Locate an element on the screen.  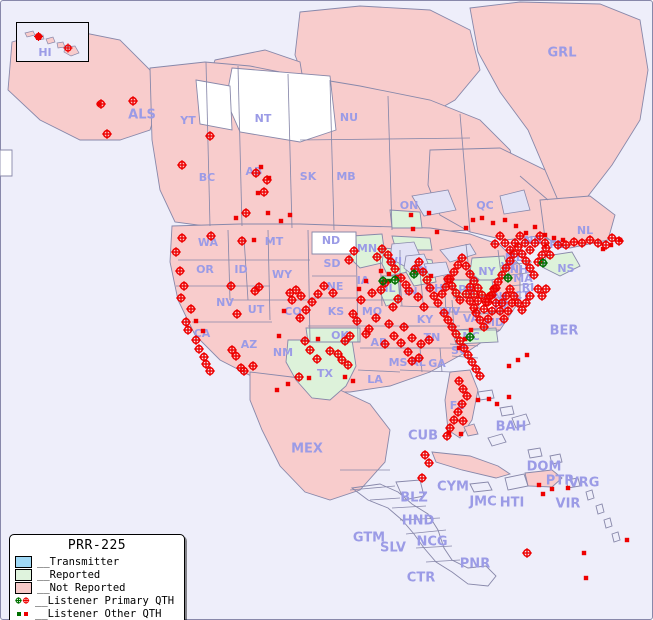
region-label-jmc: JMC is located at coordinates (482, 502).